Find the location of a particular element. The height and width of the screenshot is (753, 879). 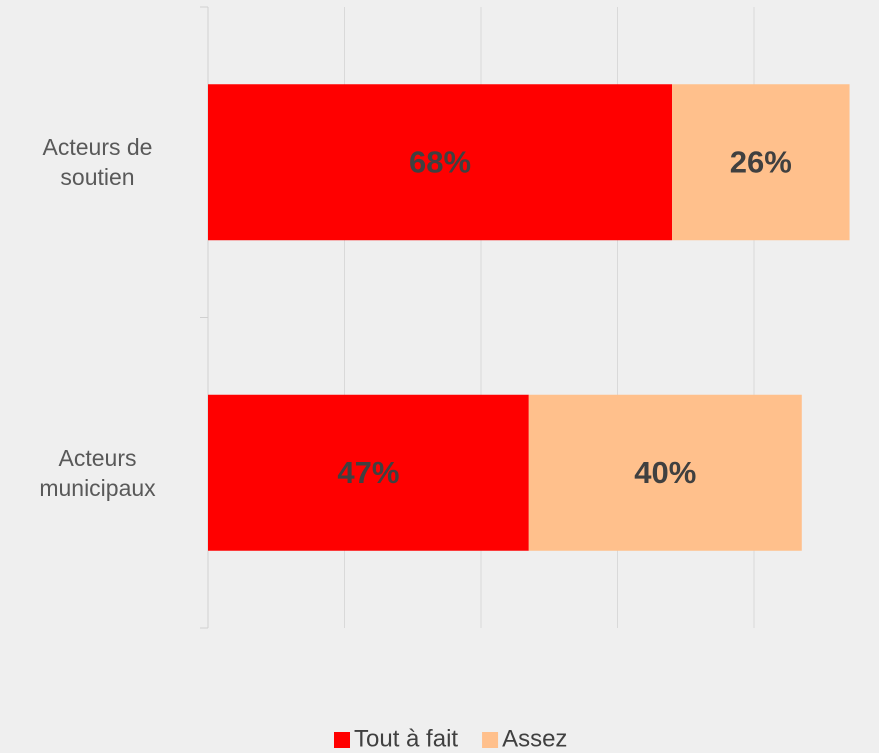

value-label: 26% is located at coordinates (761, 161).